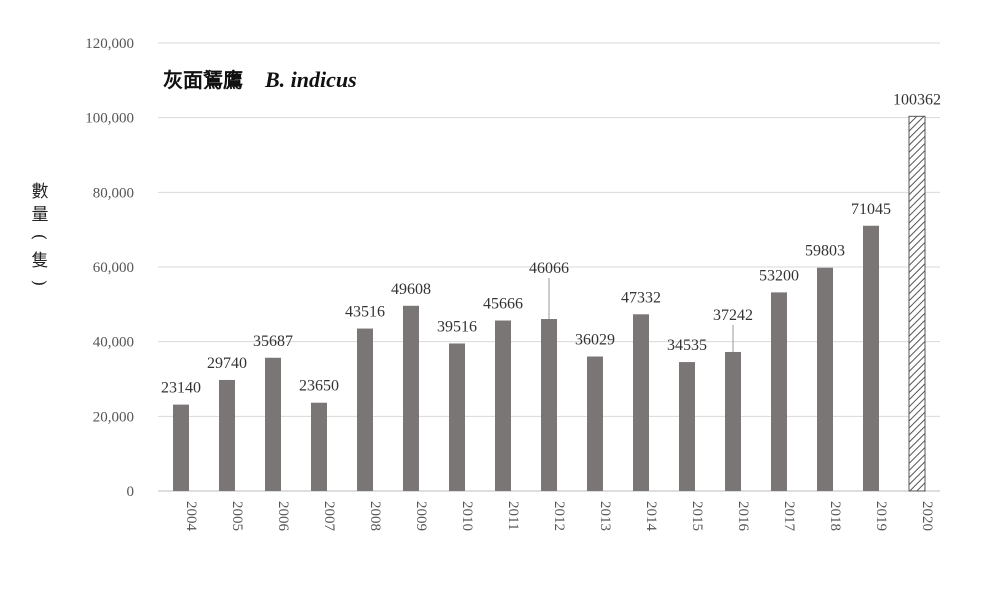 This screenshot has height=591, width=1000. I want to click on data-label-2006: 35687, so click(273, 341).